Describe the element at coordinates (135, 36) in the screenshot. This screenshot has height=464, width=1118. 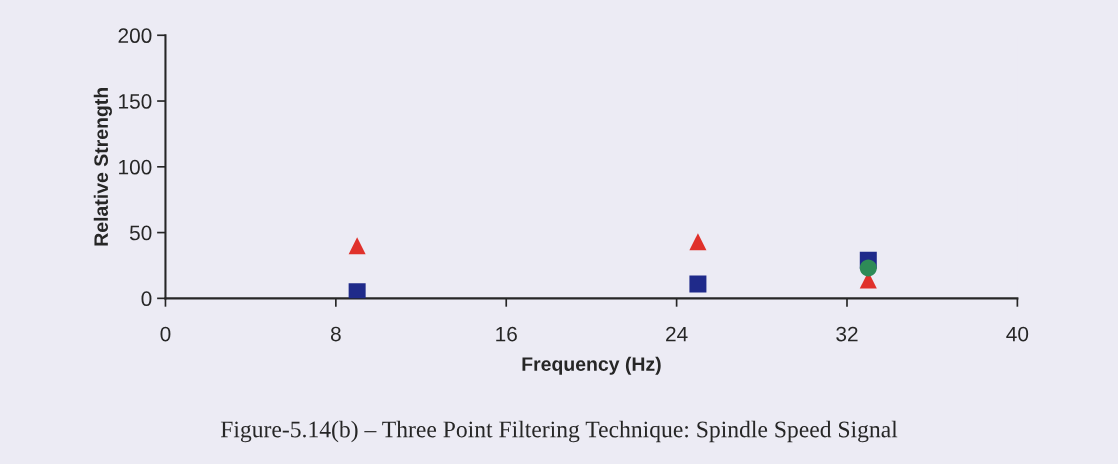
I see `y-tick-label: 200` at that location.